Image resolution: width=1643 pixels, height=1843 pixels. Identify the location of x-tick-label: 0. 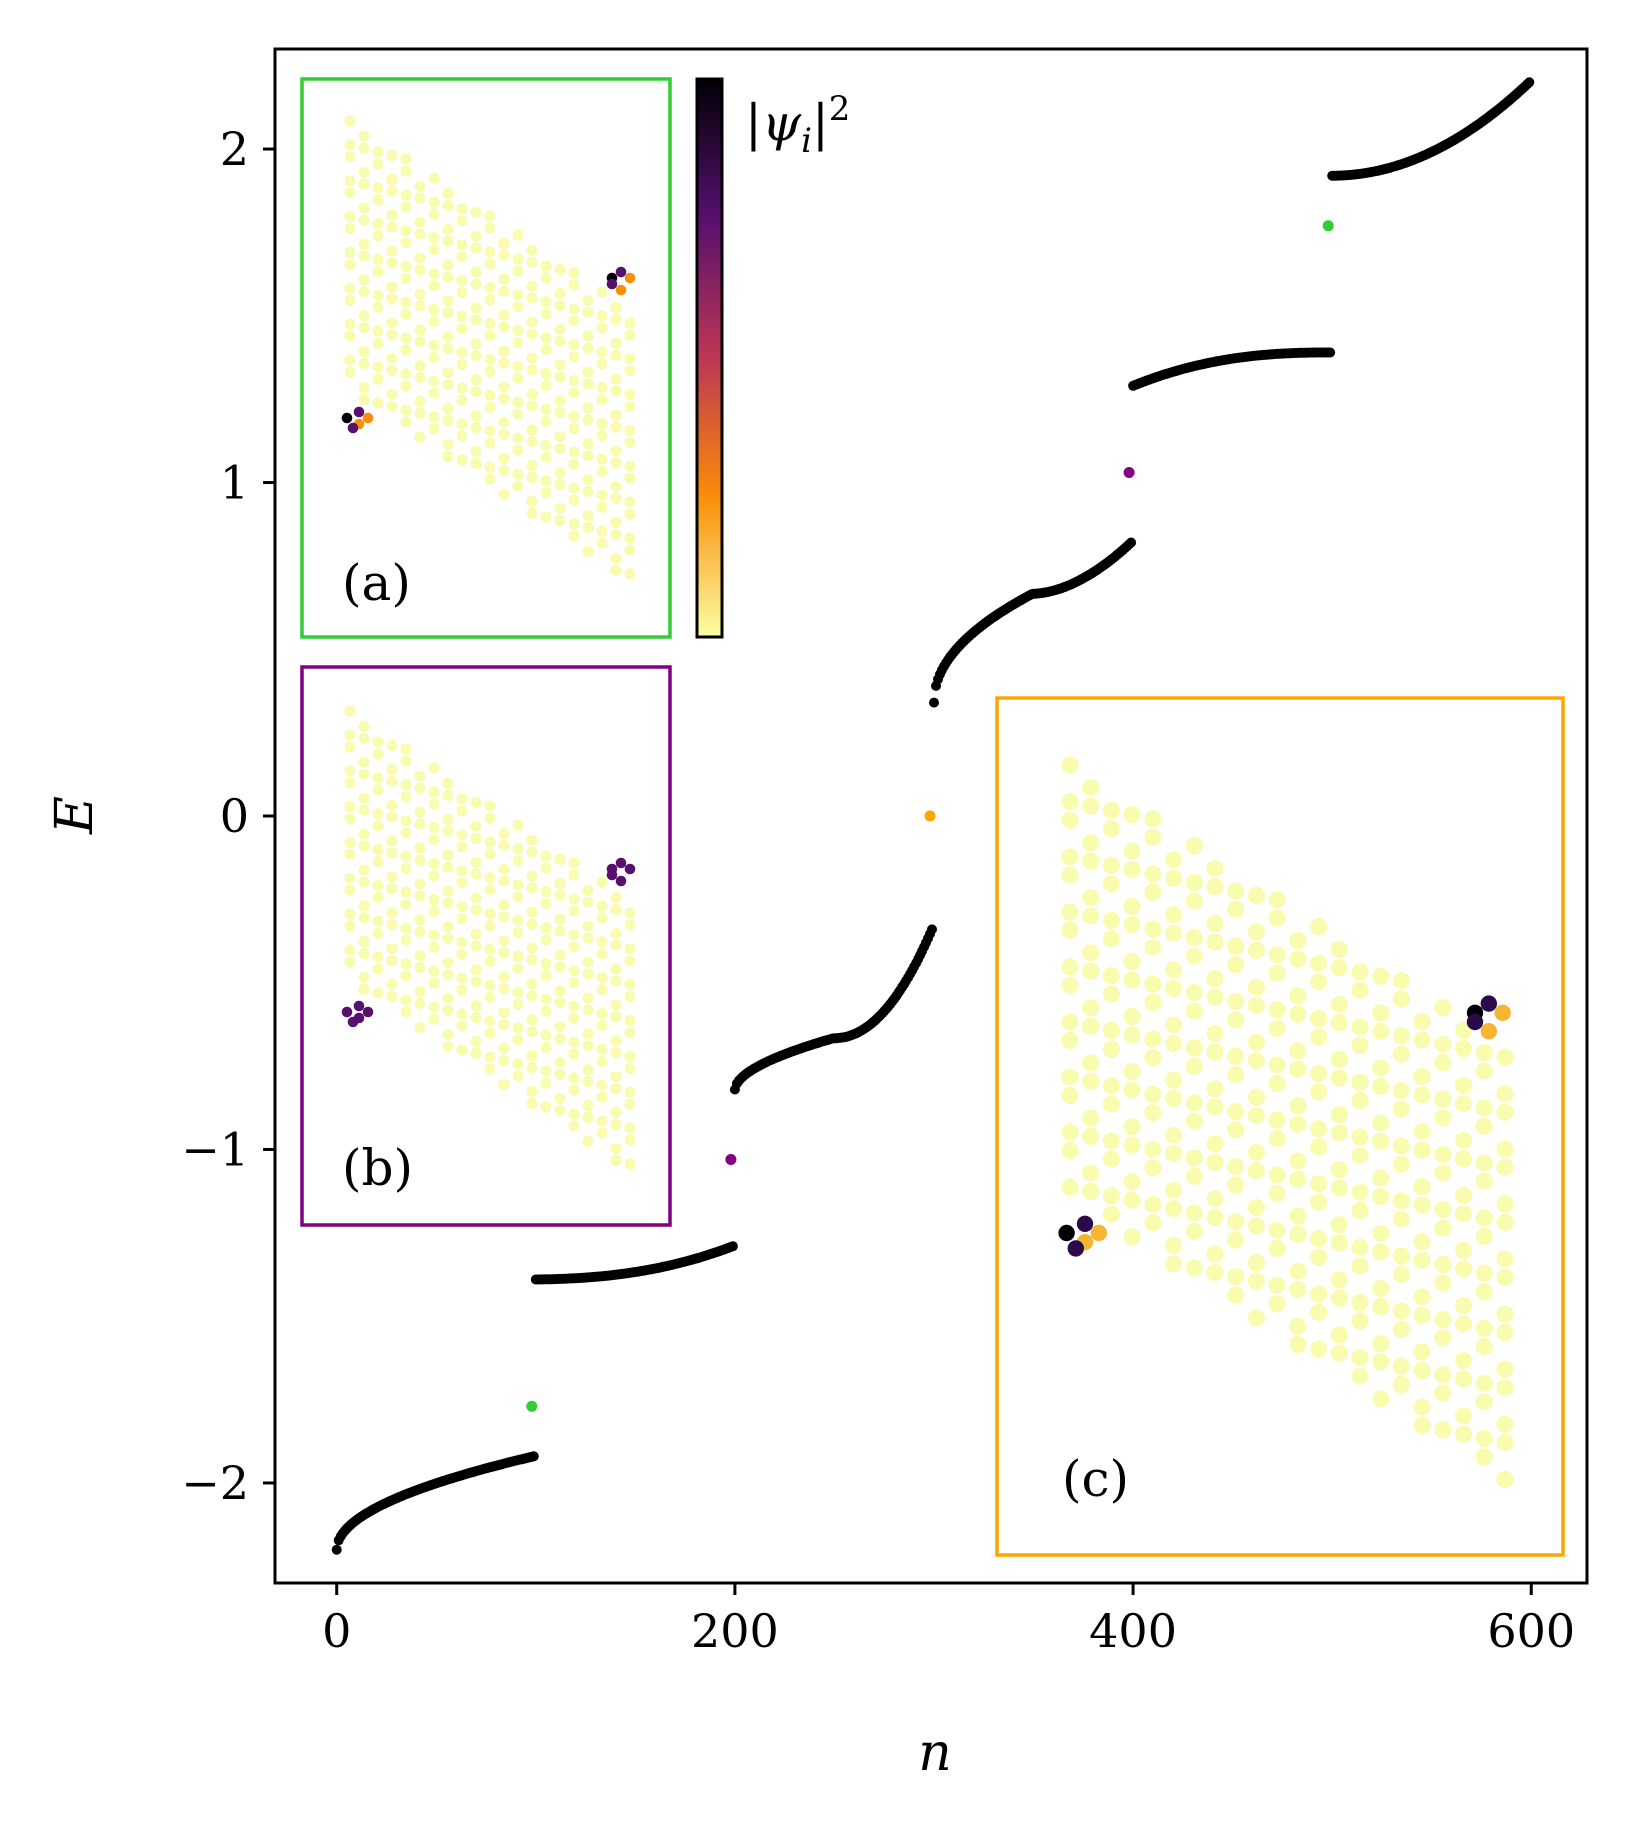
(336, 1631).